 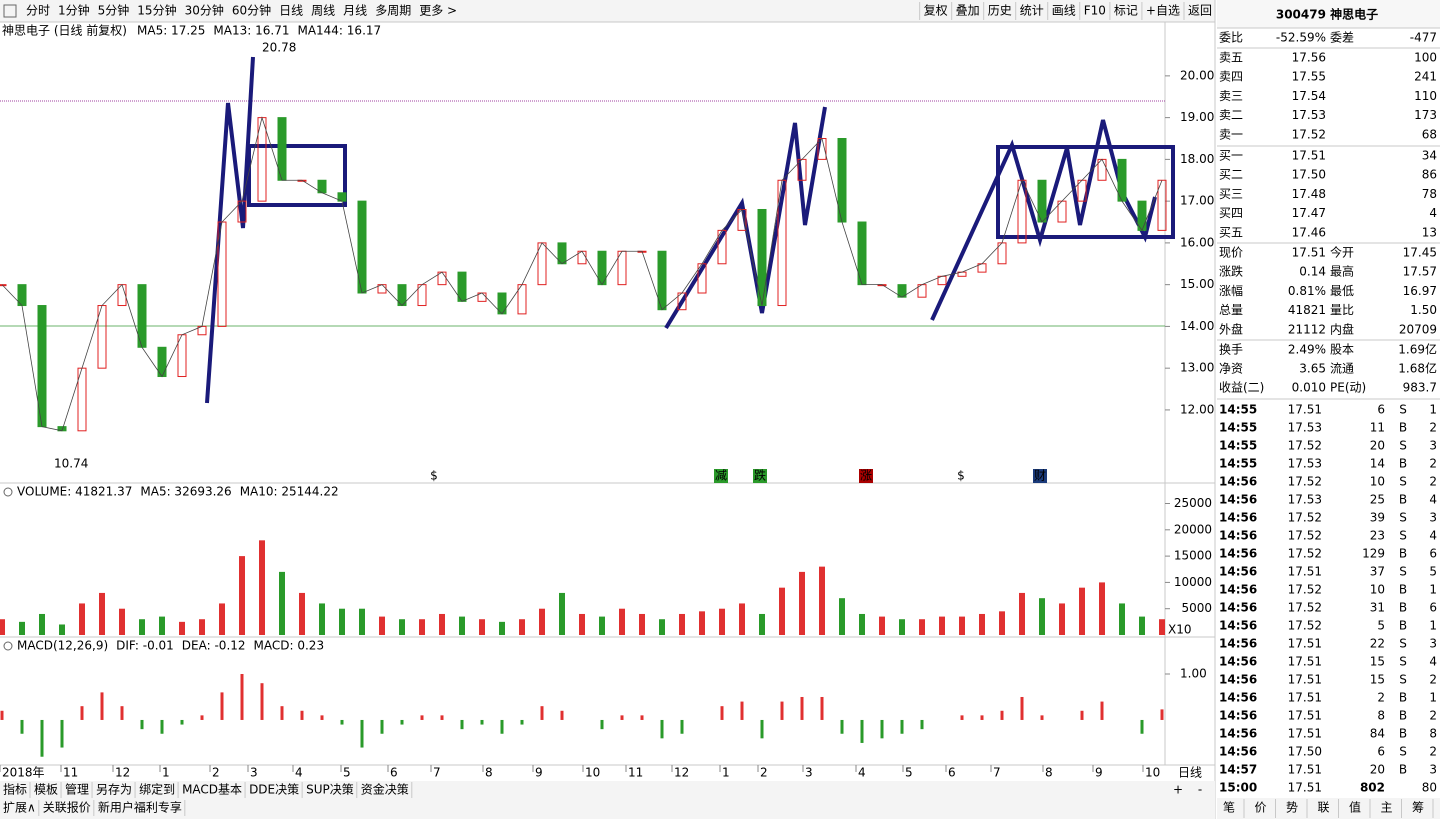 I want to click on book-price: 17.50, so click(x=1309, y=175).